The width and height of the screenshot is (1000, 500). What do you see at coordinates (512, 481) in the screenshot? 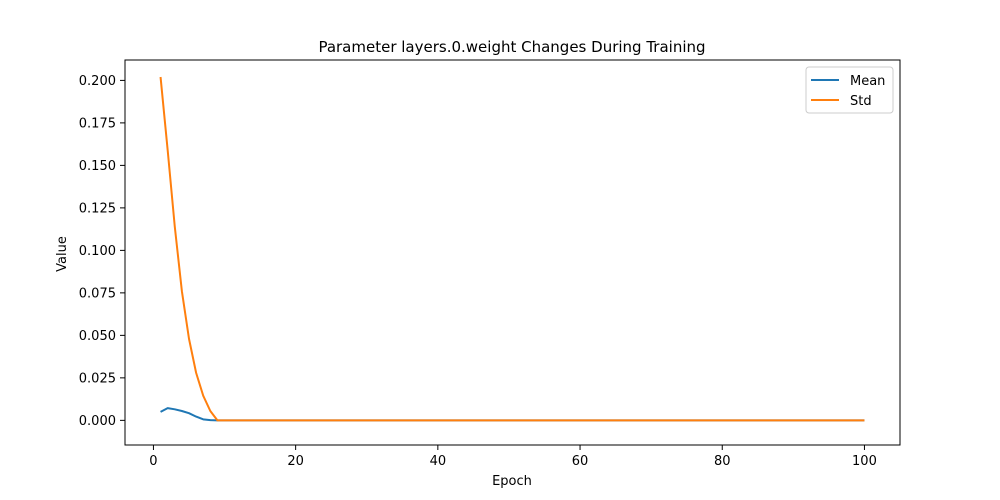
I see `x-axis-label: Epoch` at bounding box center [512, 481].